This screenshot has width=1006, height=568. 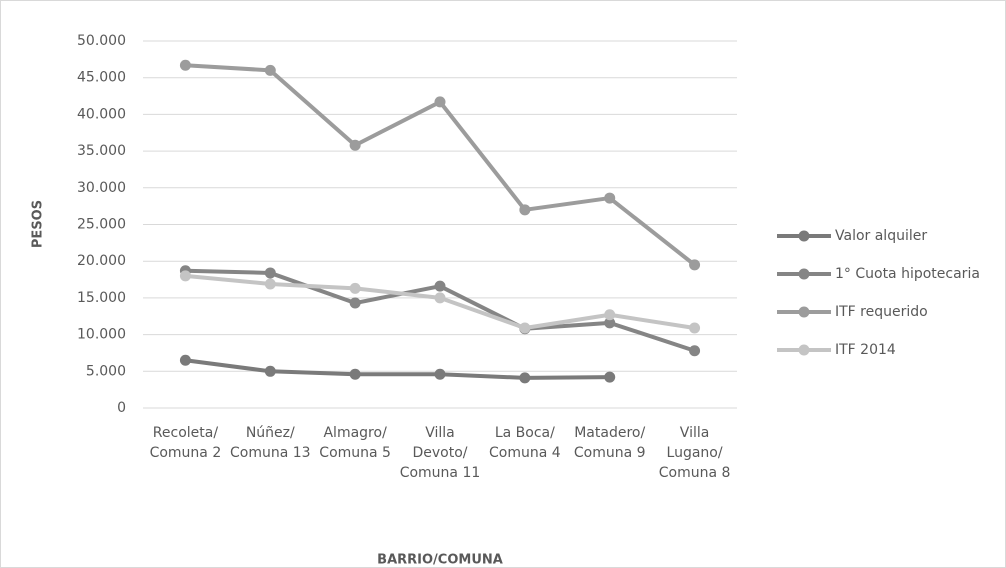 I want to click on y-tick-label: 25.000, so click(x=101, y=225).